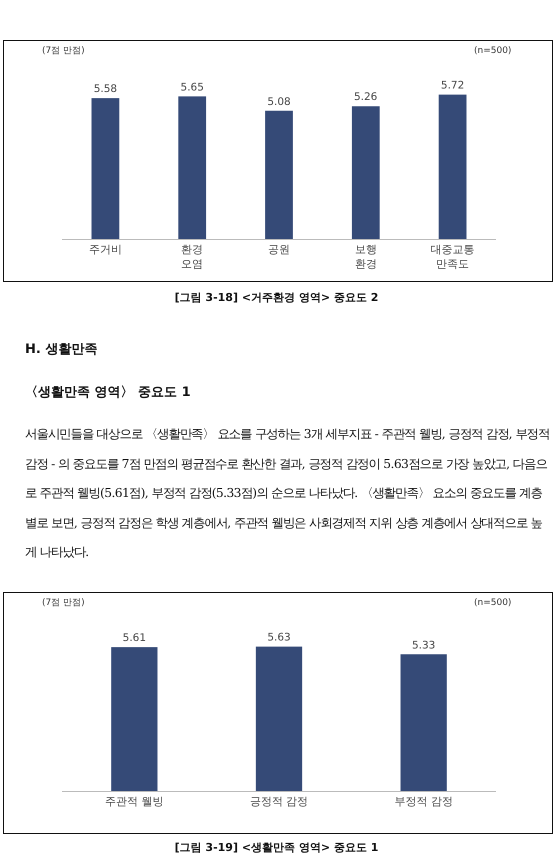 This screenshot has width=553, height=857. I want to click on x-tick-label: 주거비, so click(105, 249).